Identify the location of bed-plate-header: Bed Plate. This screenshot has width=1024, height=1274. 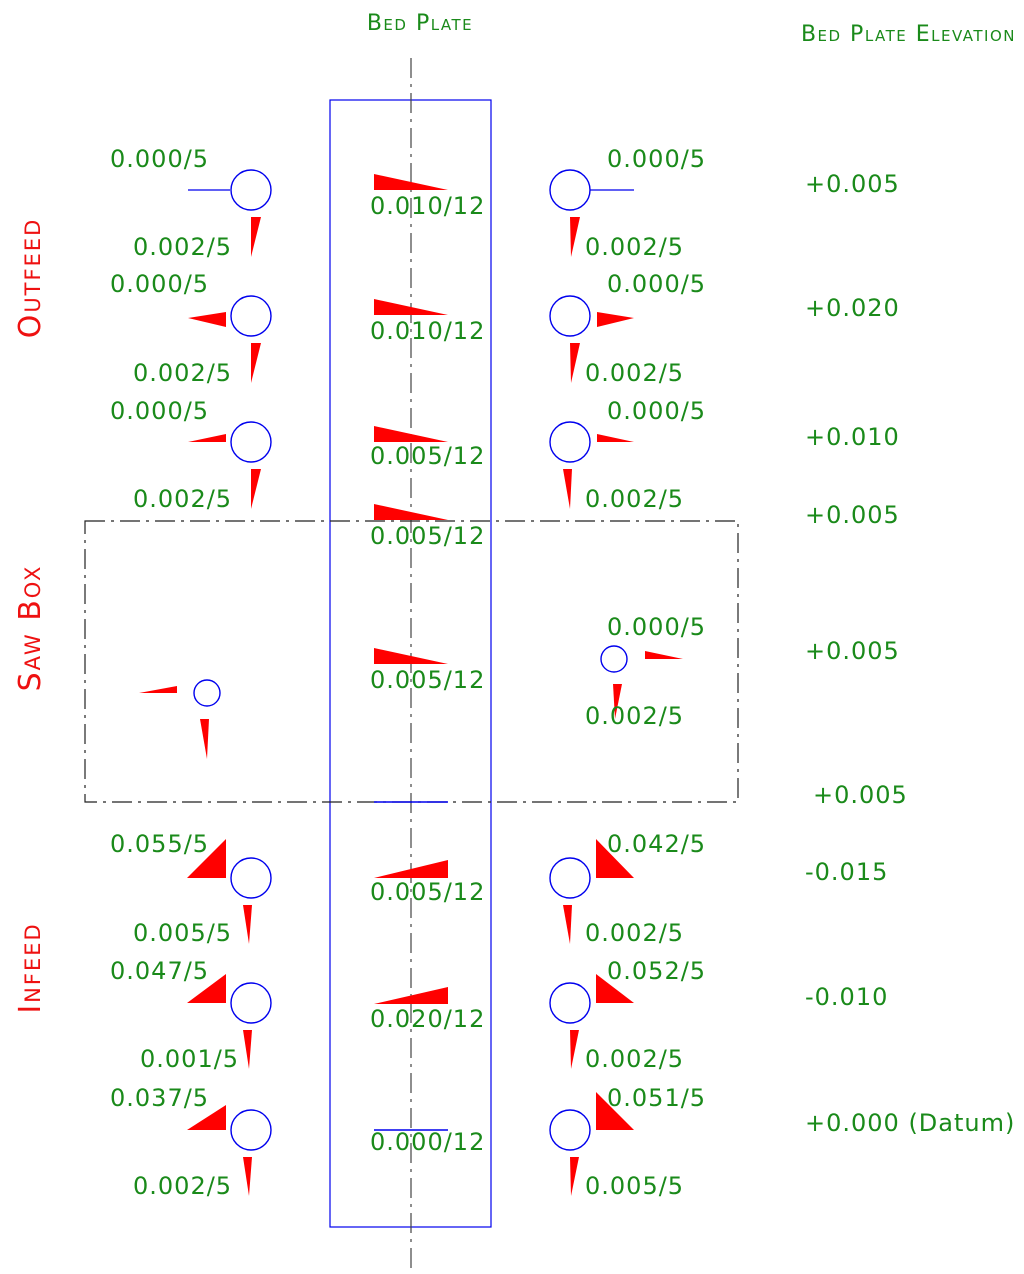
(420, 23).